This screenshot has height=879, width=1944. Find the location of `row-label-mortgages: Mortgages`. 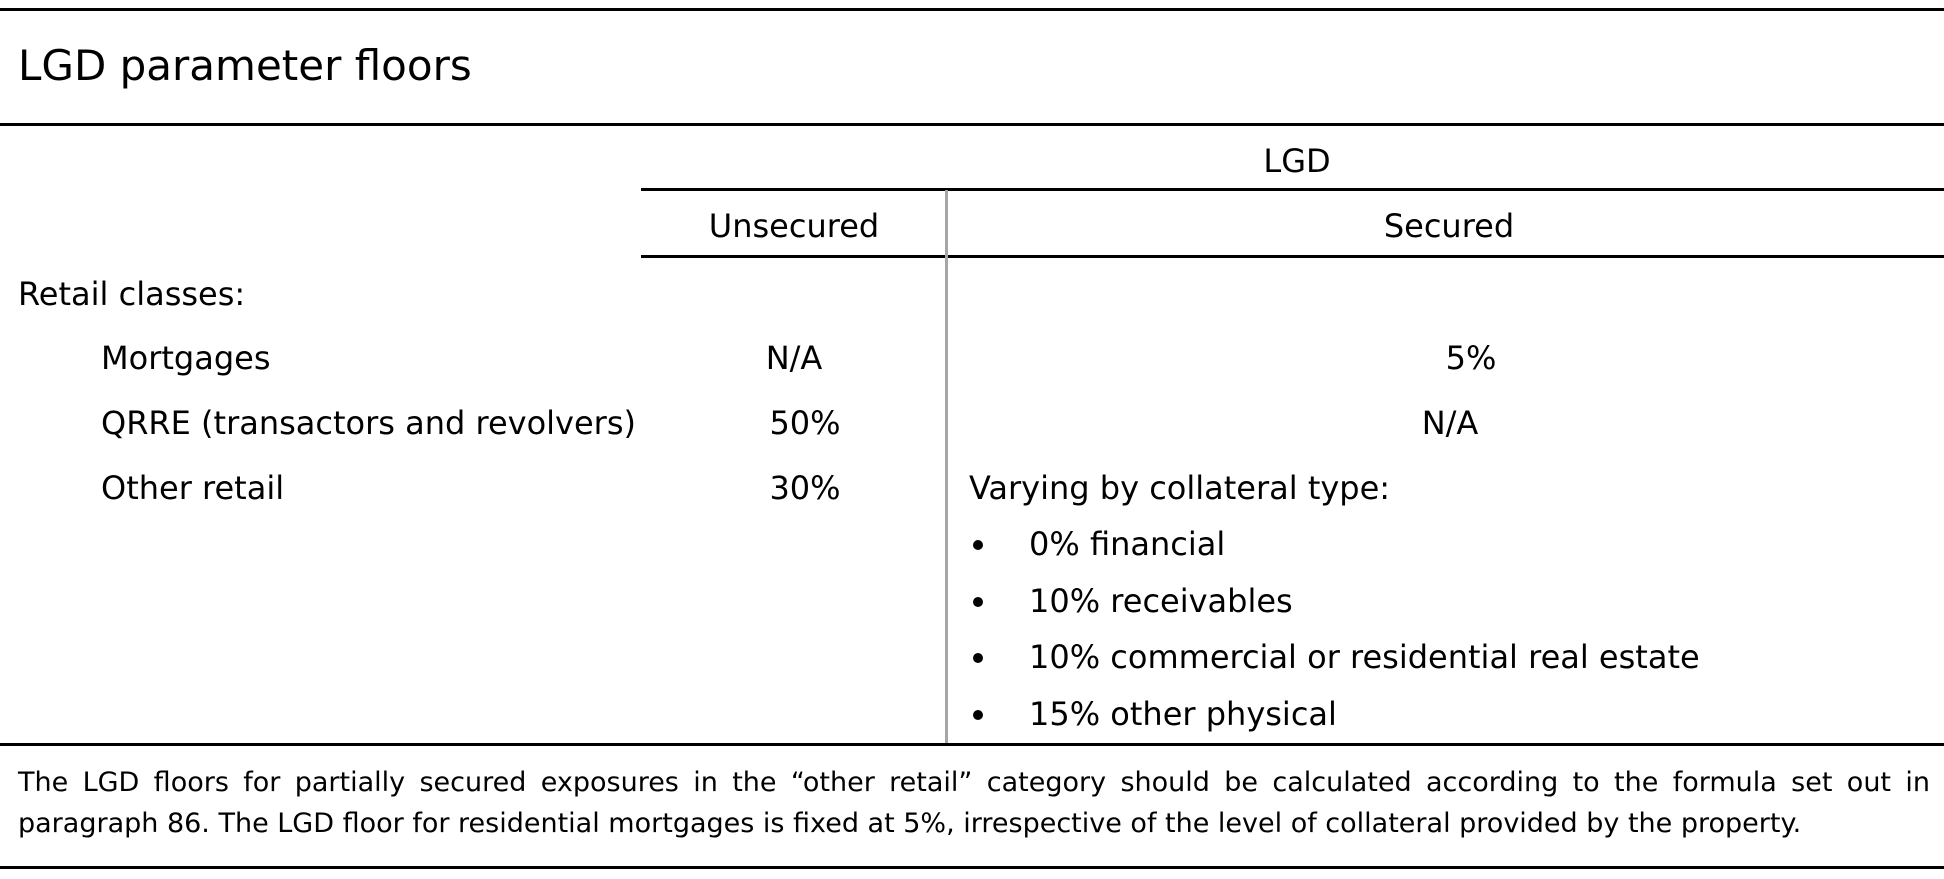

row-label-mortgages: Mortgages is located at coordinates (186, 358).